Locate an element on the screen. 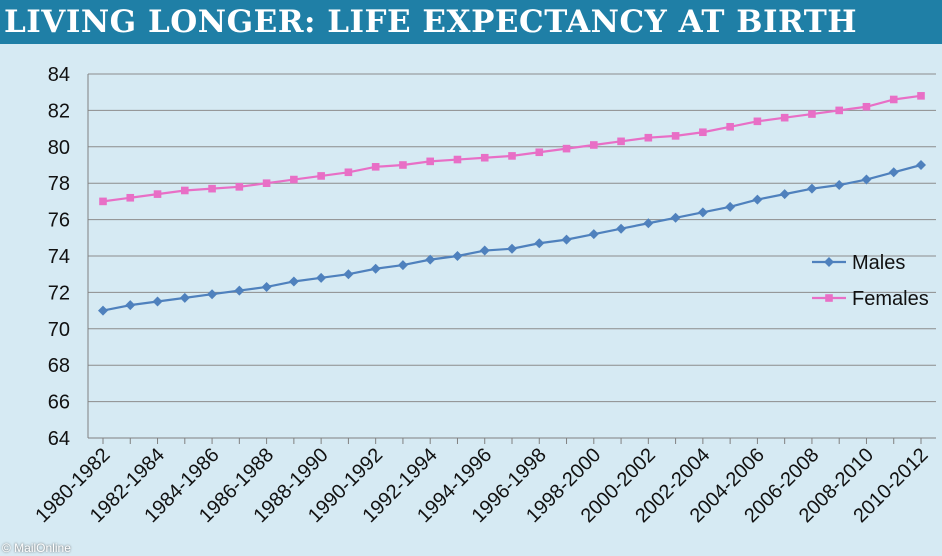  legend-marker-females is located at coordinates (829, 298).